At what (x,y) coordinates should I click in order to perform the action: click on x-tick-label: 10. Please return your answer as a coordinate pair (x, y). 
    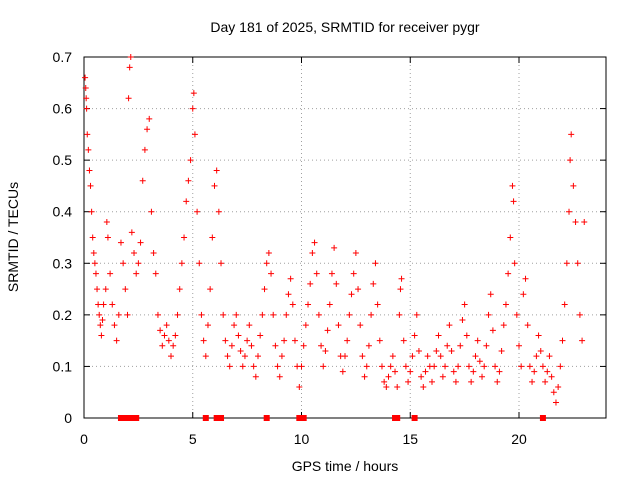
    Looking at the image, I should click on (302, 439).